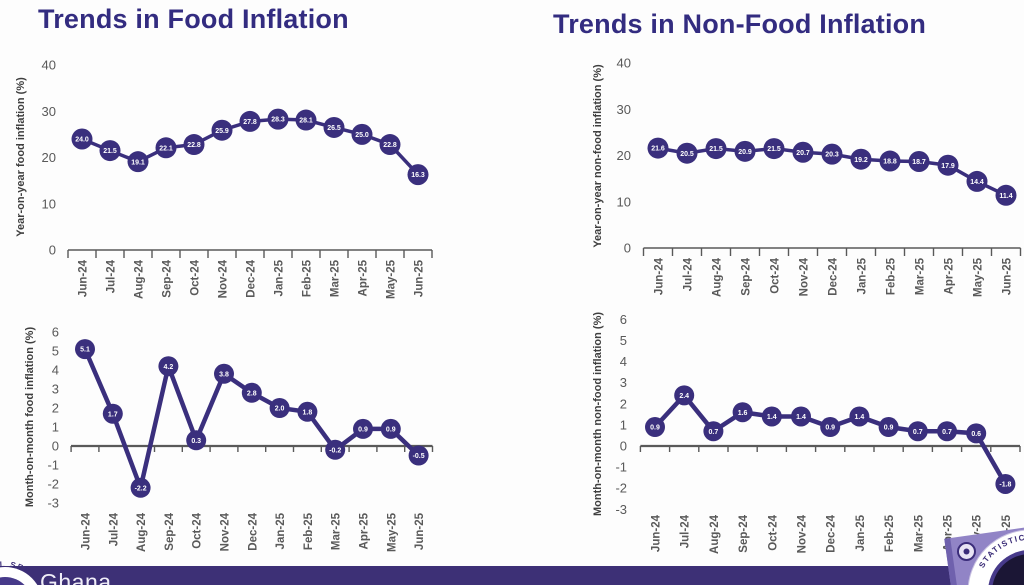 The image size is (1024, 585). What do you see at coordinates (55, 332) in the screenshot?
I see `y-tick-label: 6` at bounding box center [55, 332].